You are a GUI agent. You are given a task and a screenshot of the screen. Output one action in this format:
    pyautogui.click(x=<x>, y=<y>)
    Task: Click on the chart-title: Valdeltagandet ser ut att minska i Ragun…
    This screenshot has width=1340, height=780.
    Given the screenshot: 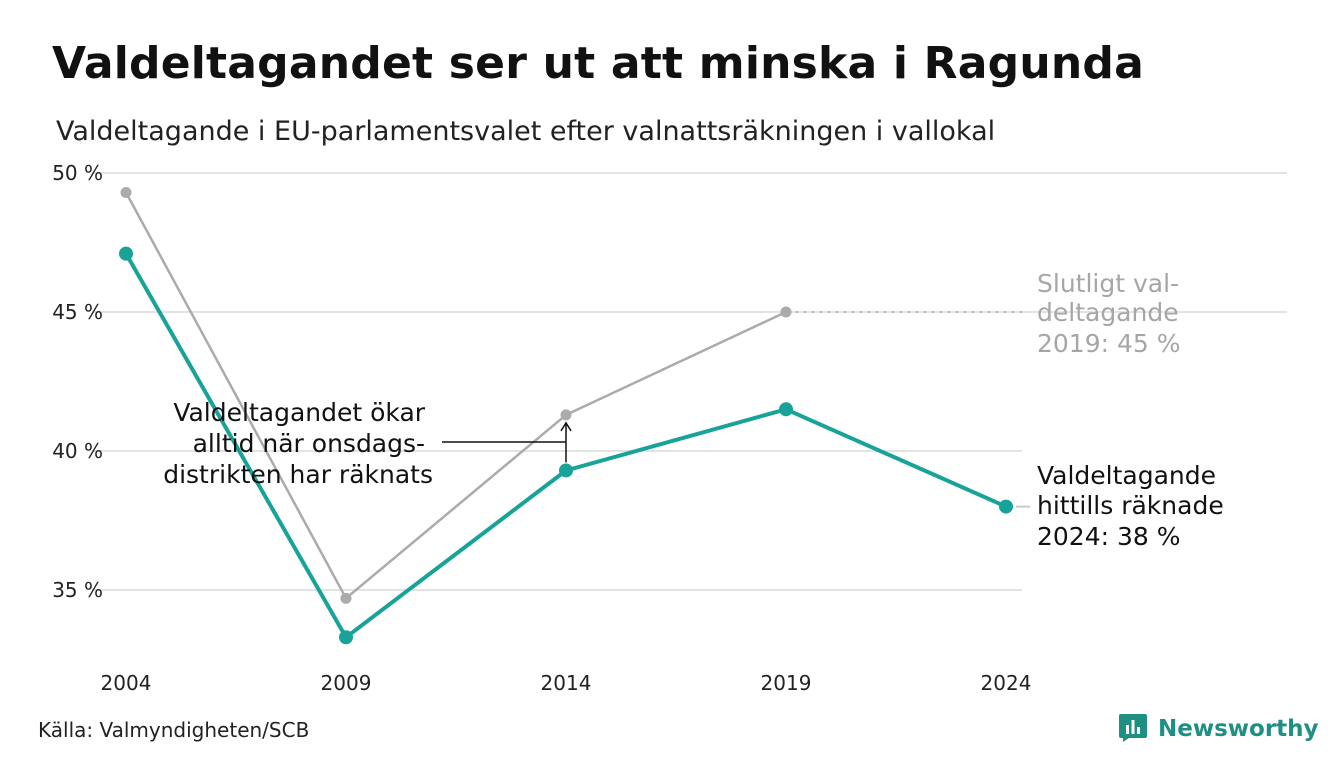 What is the action you would take?
    pyautogui.click(x=598, y=63)
    